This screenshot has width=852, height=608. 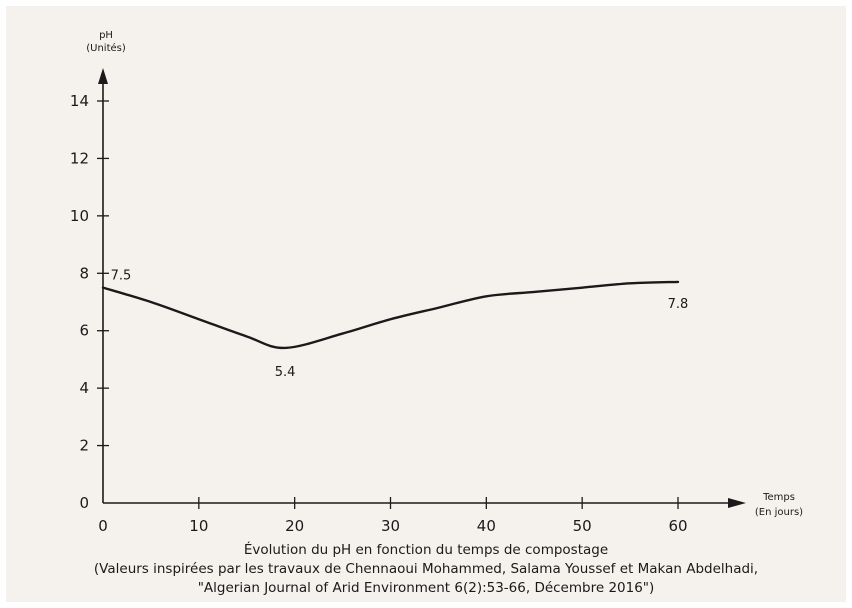 I want to click on x-axis-unit: (En jours), so click(x=779, y=512).